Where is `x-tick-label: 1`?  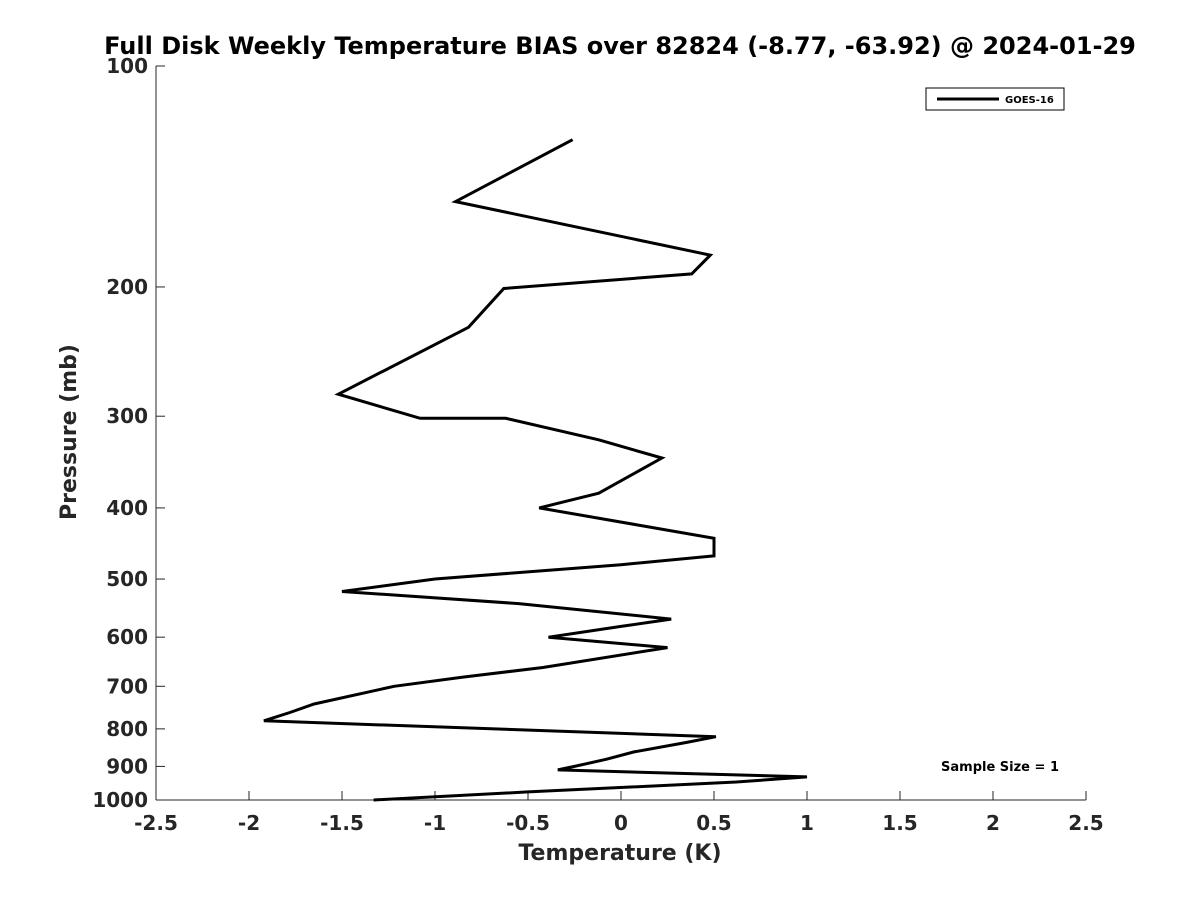 x-tick-label: 1 is located at coordinates (807, 823).